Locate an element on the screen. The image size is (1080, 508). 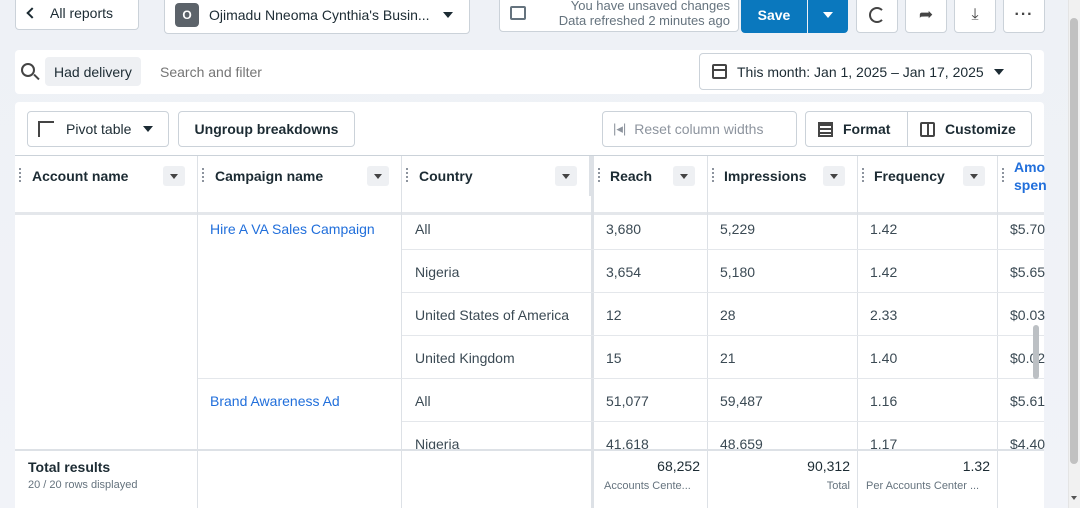
ungroup-breakdowns-label: Ungroup breakdowns is located at coordinates (266, 129).